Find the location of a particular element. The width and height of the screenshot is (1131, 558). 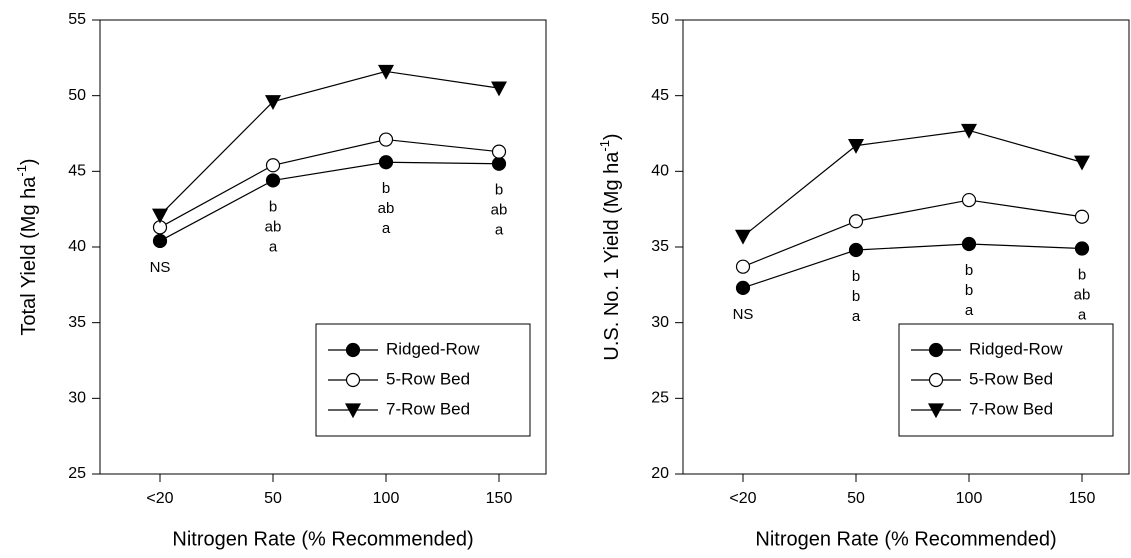

y-axis-label-part: Total Yield (Mg ha is located at coordinates (29, 256).